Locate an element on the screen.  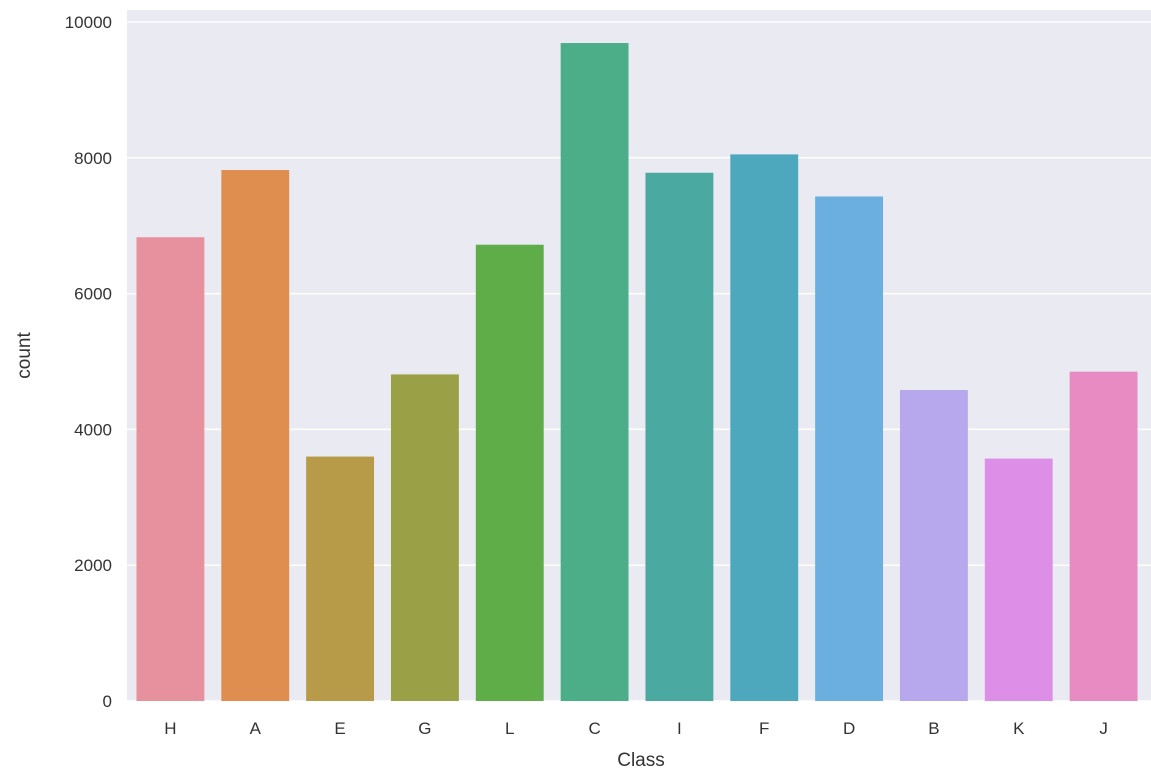
x-tick-label: G is located at coordinates (424, 728).